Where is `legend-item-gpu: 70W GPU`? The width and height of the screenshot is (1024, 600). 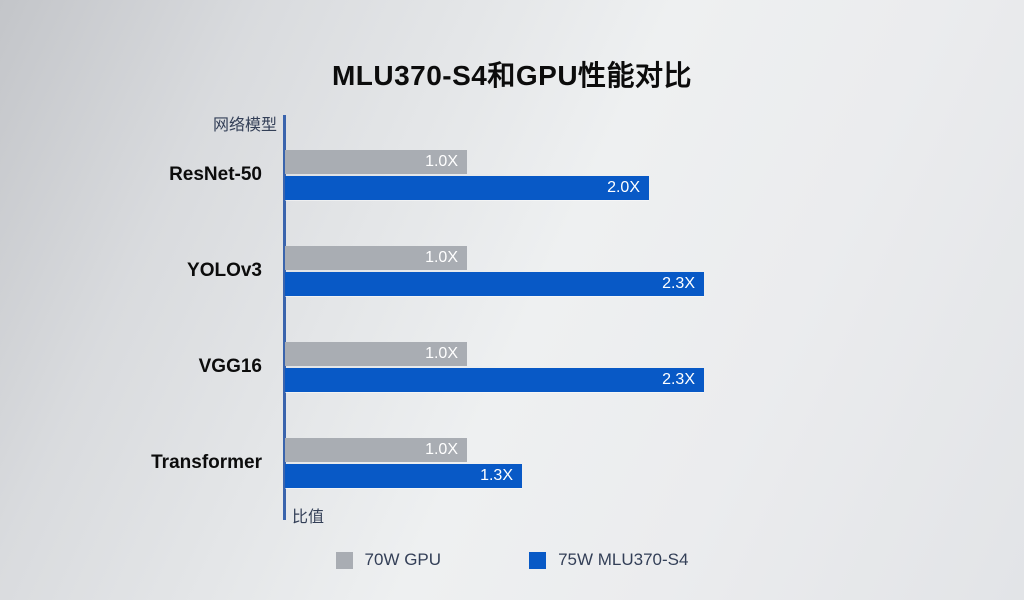 legend-item-gpu: 70W GPU is located at coordinates (388, 560).